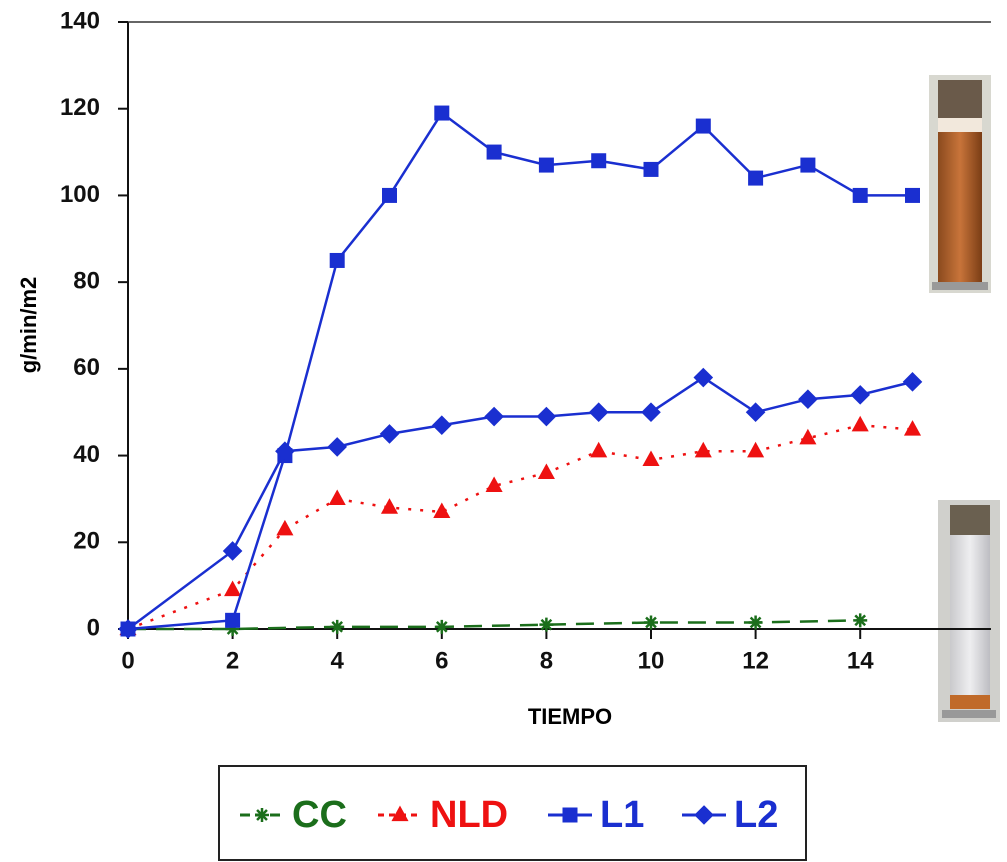 The image size is (1007, 862). Describe the element at coordinates (86, 280) in the screenshot. I see `y-tick-label: 80` at that location.